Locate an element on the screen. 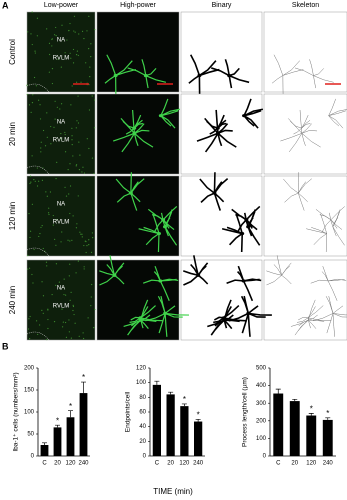 This screenshot has width=347, height=500. column-header: Binary is located at coordinates (222, 5).